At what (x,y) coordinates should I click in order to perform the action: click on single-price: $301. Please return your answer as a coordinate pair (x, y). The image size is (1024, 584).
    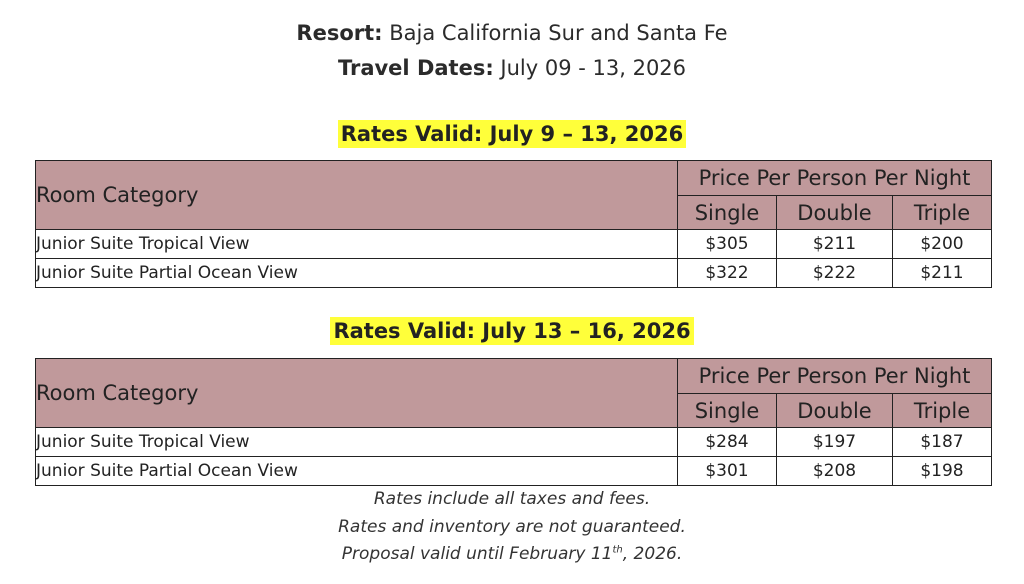
    Looking at the image, I should click on (727, 471).